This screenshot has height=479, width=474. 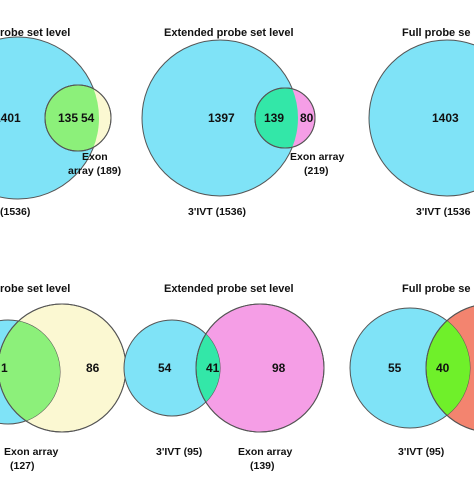 What do you see at coordinates (4, 368) in the screenshot?
I see `count-overlap-bottom-left: 1` at bounding box center [4, 368].